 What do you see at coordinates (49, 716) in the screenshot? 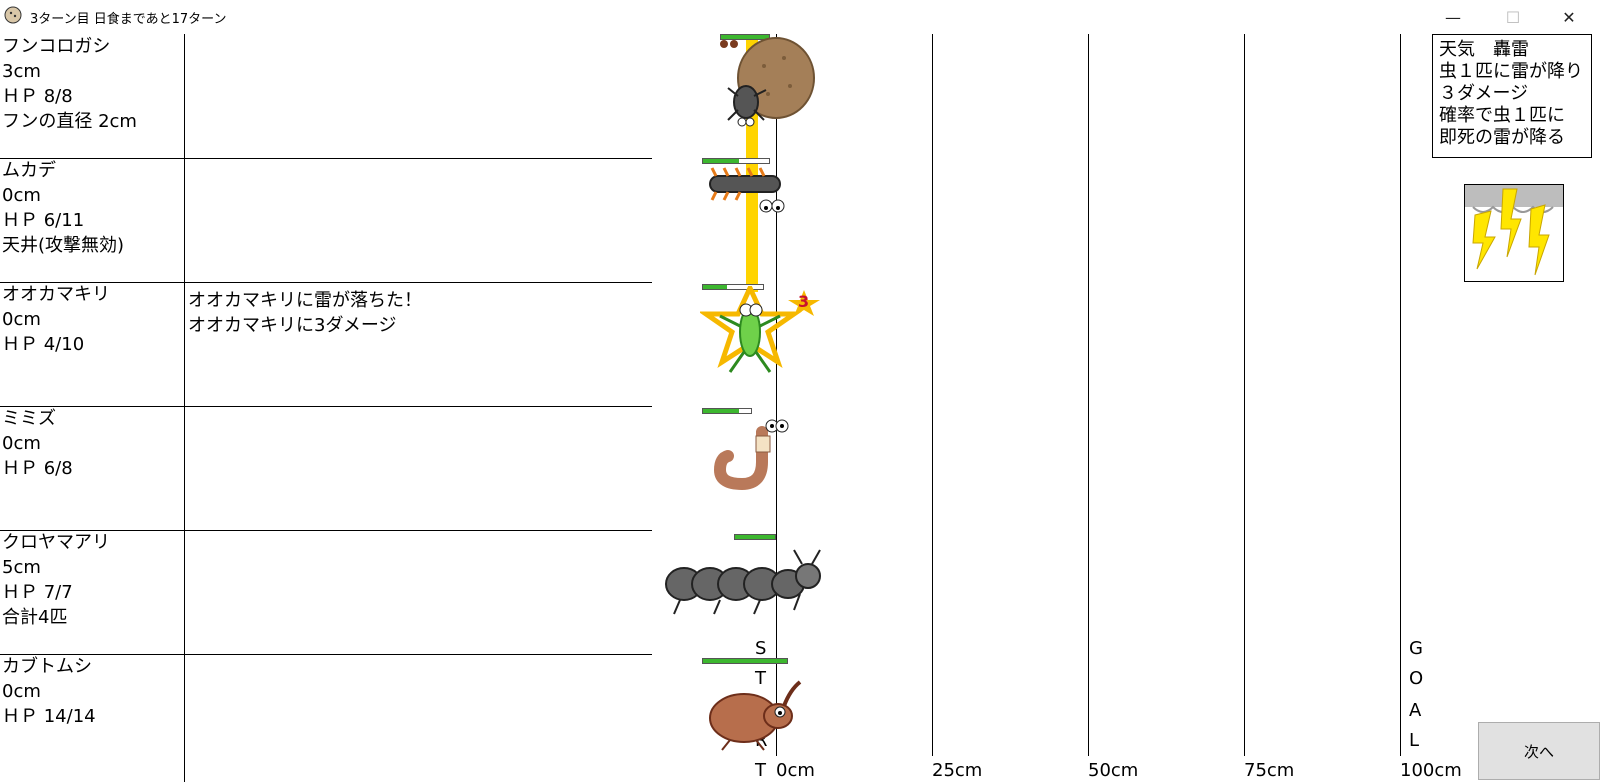
I see `bug-hp: ＨＰ 14/14` at bounding box center [49, 716].